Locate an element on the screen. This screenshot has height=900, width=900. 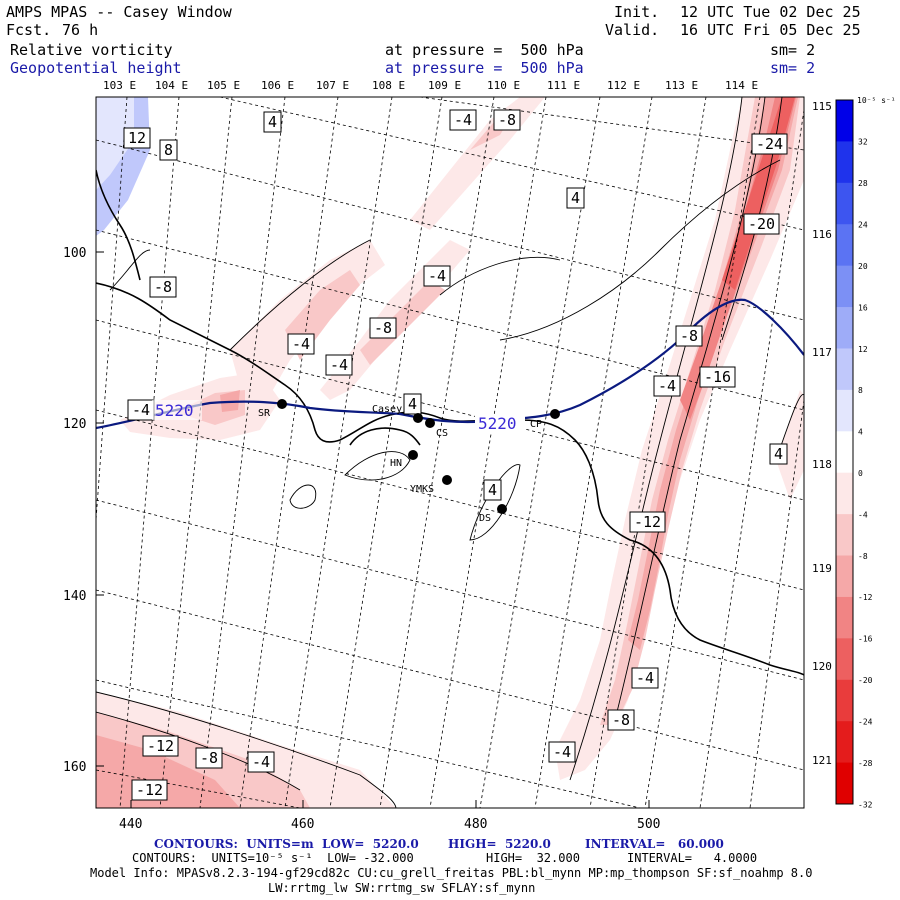
longitude-label: 107 E is located at coordinates (332, 85).